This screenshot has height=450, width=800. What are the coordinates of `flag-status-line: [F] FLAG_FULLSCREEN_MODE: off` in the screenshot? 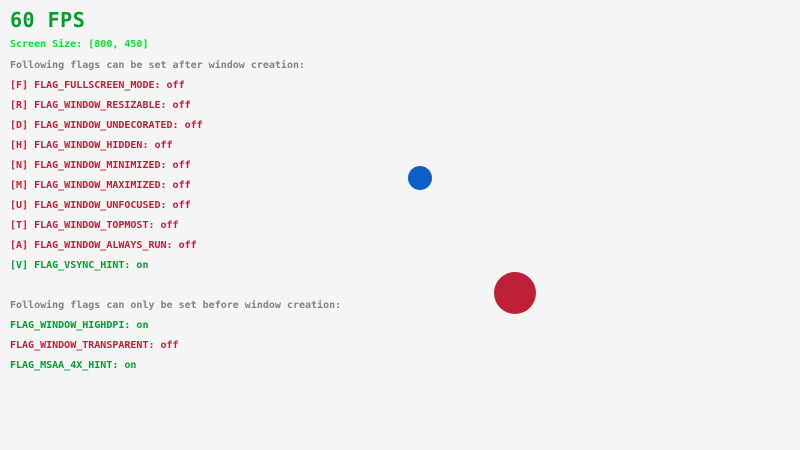 It's located at (97, 85).